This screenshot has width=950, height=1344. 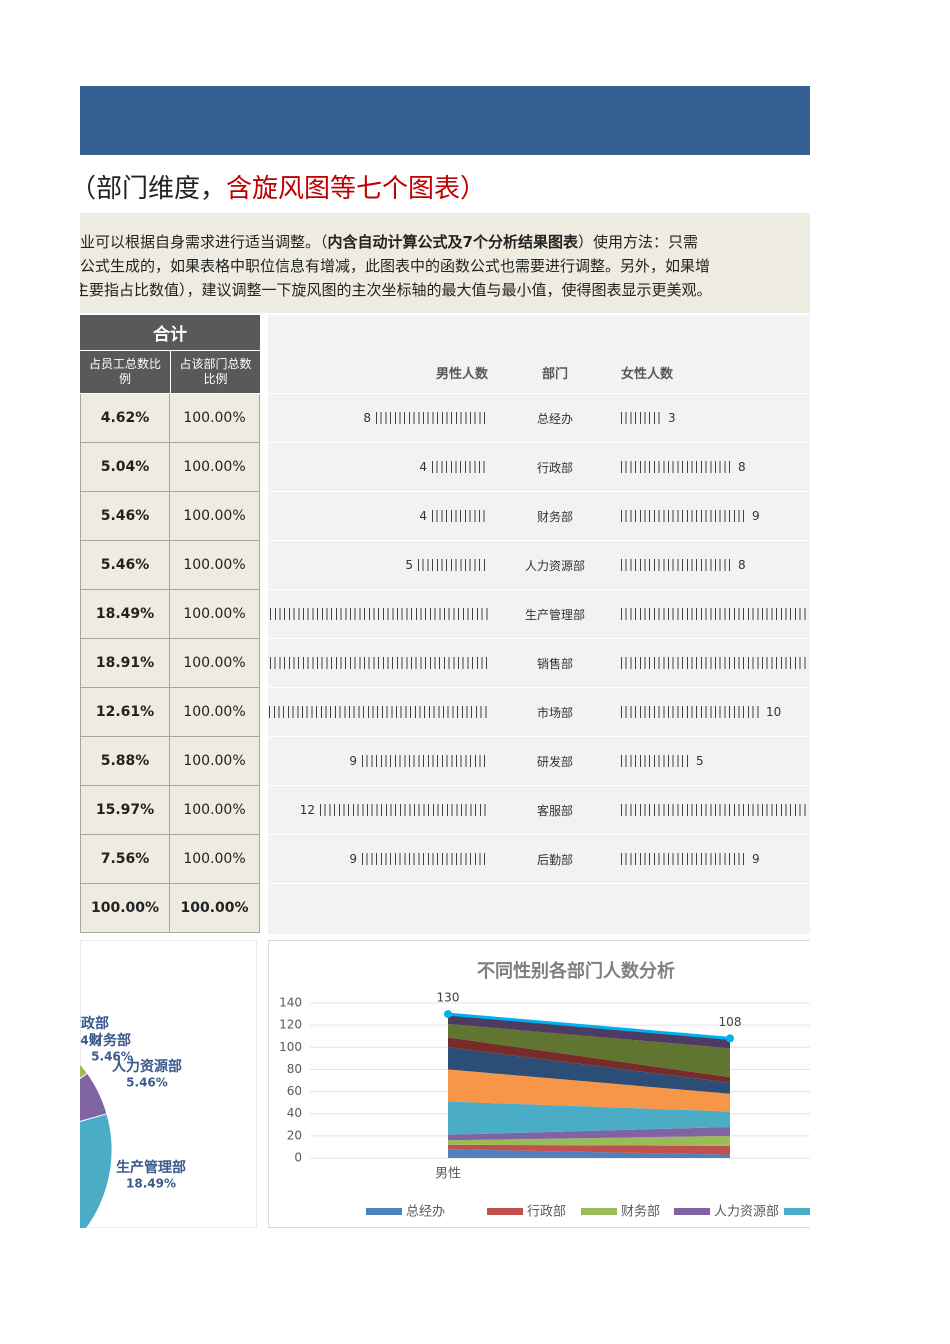 I want to click on y-tick-label: 0, so click(x=298, y=1158).